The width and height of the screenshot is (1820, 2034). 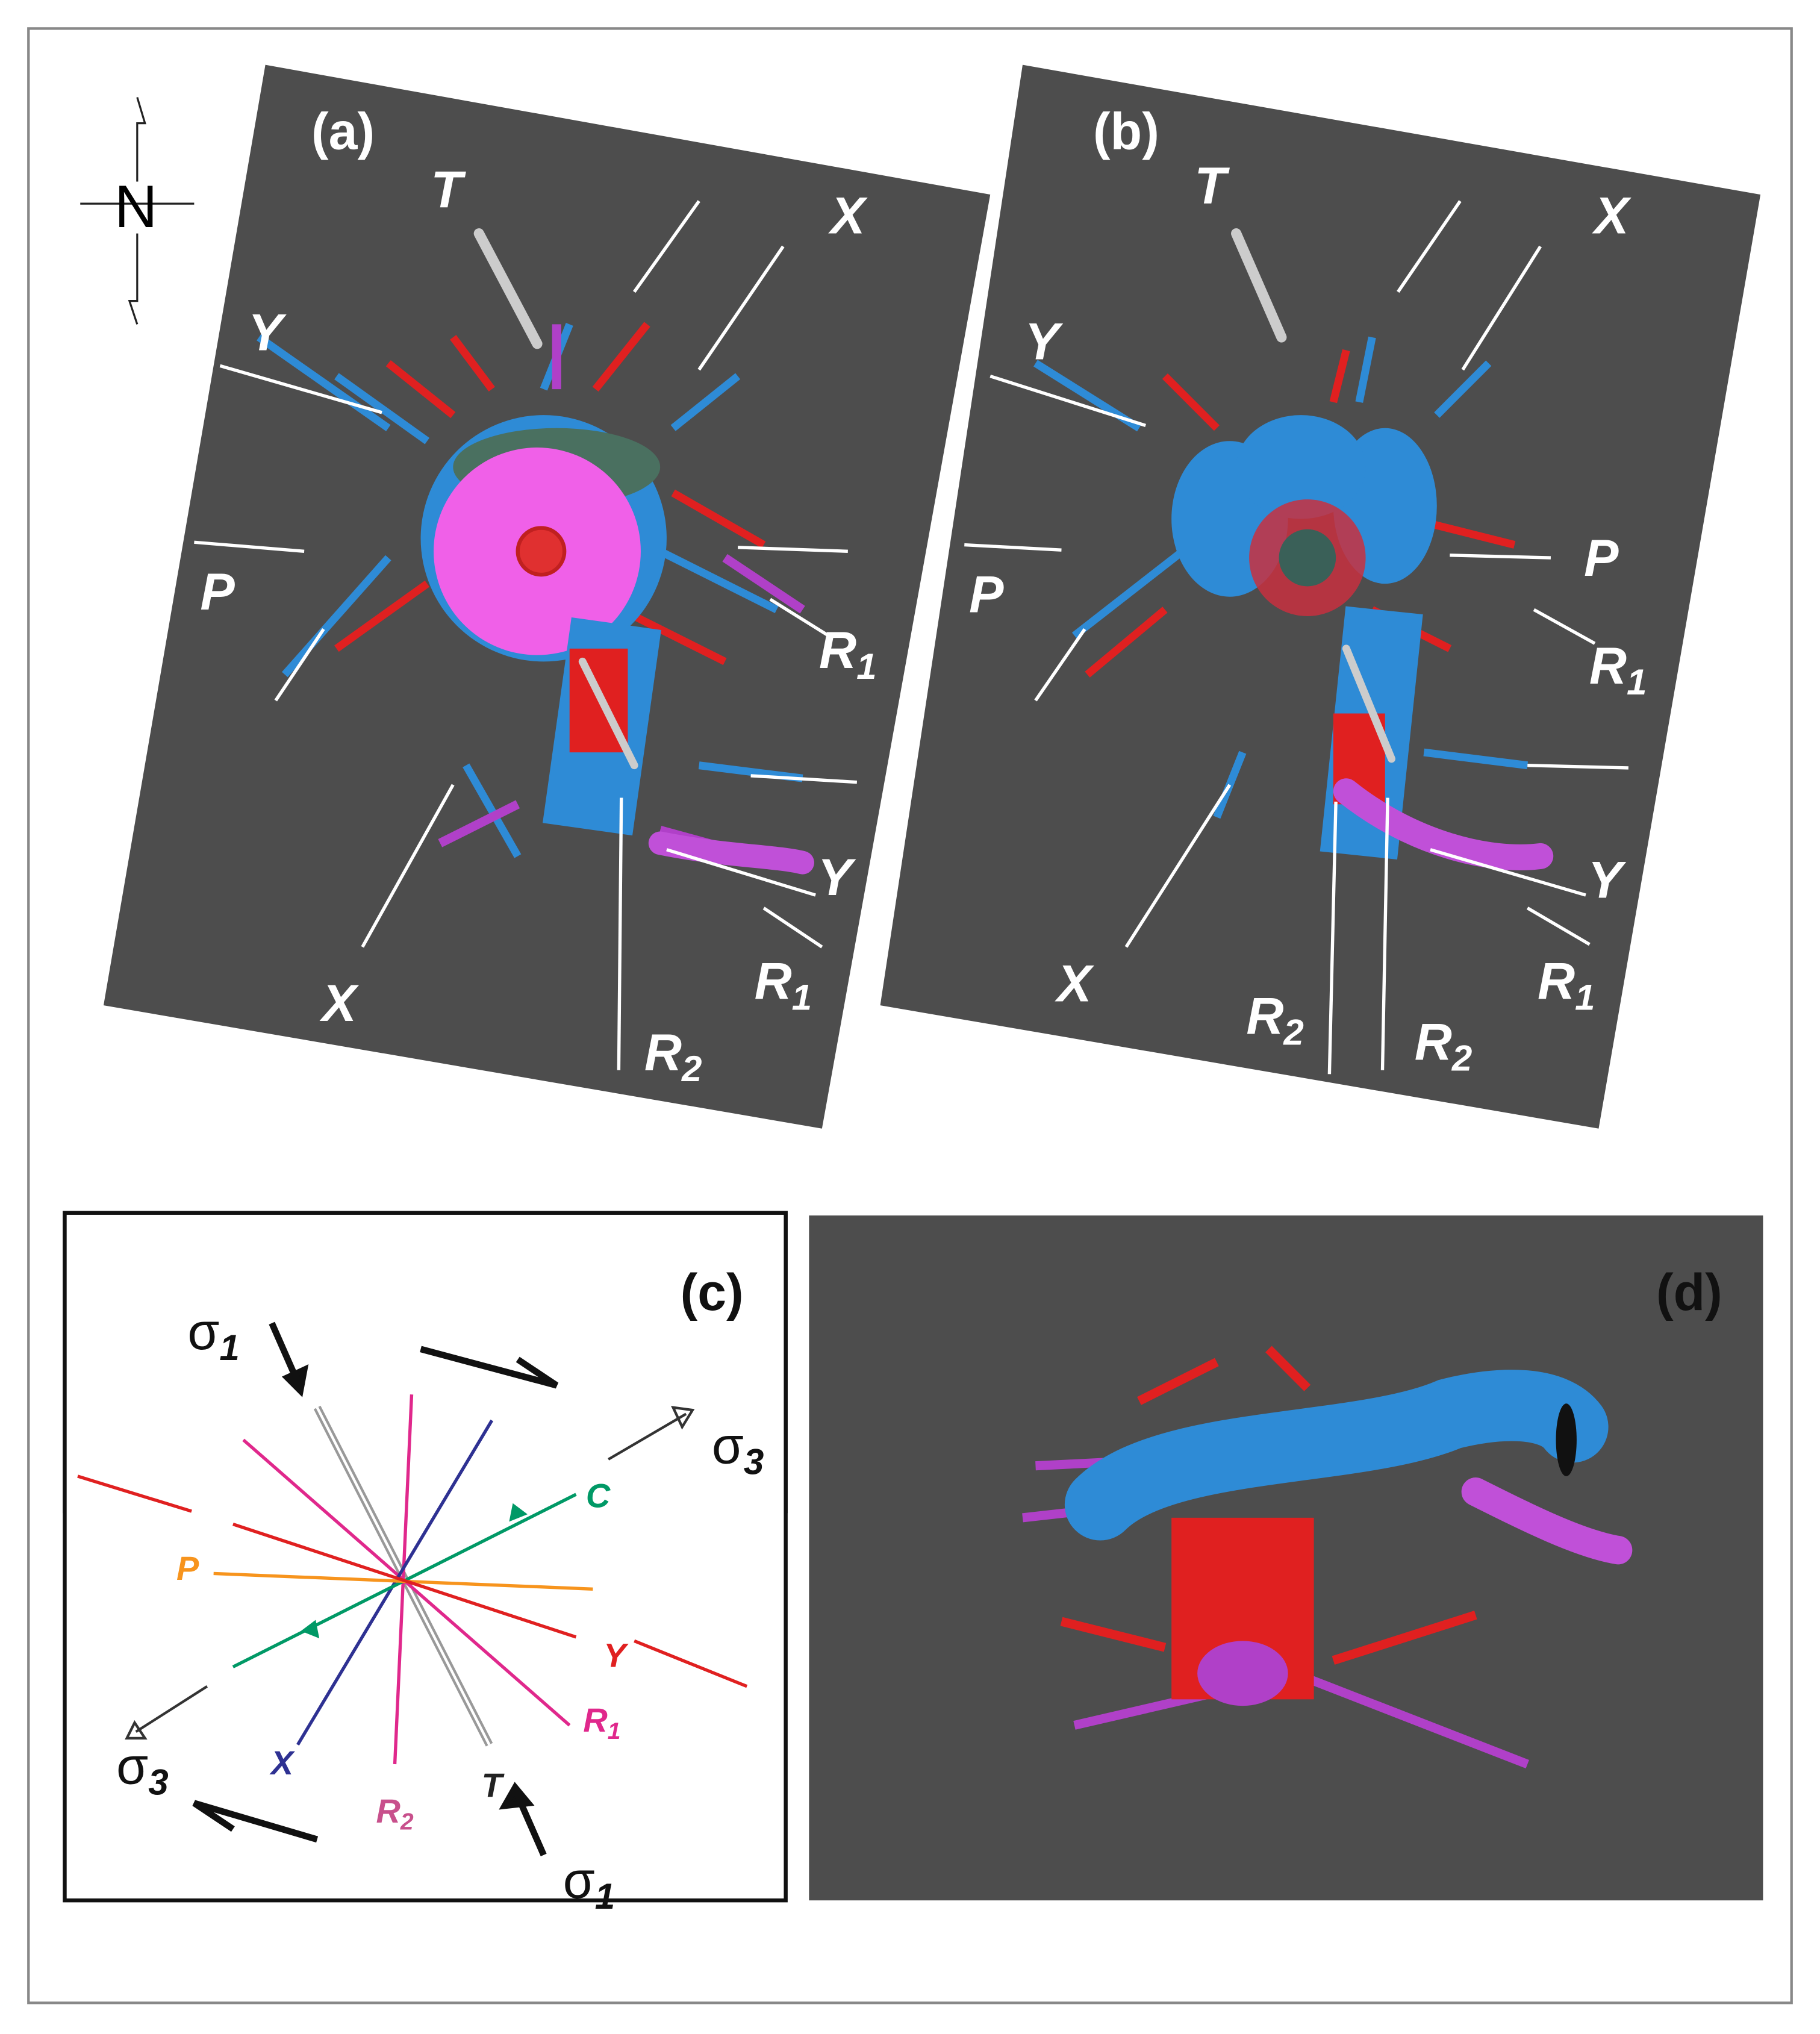 I want to click on panel-label: (a), so click(x=343, y=132).